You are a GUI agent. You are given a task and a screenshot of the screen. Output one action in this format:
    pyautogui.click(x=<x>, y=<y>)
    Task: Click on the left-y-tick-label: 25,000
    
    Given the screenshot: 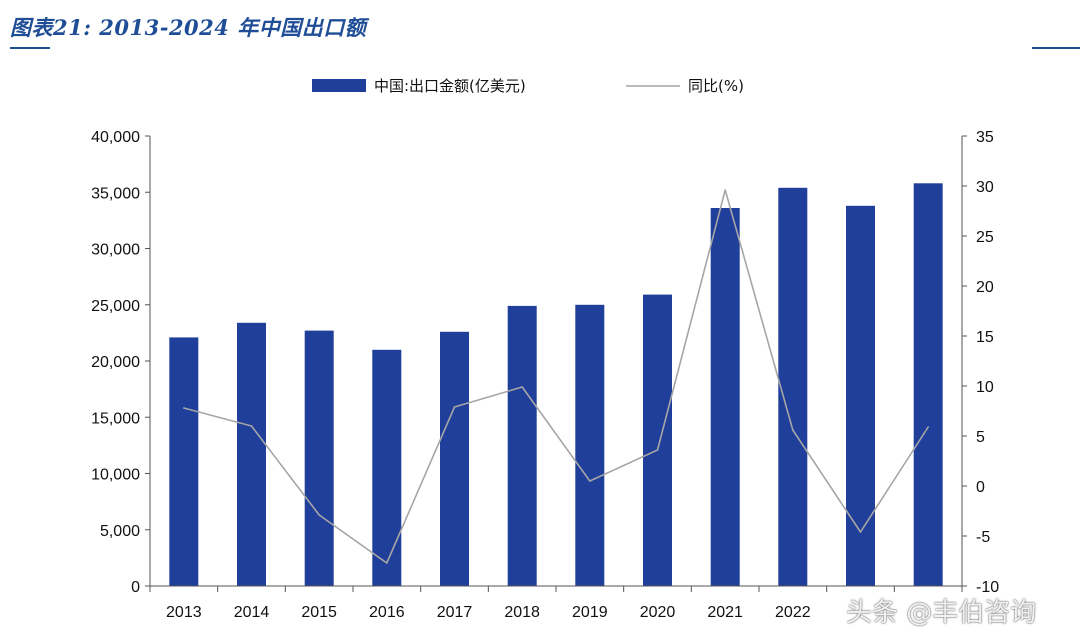 What is the action you would take?
    pyautogui.click(x=115, y=306)
    